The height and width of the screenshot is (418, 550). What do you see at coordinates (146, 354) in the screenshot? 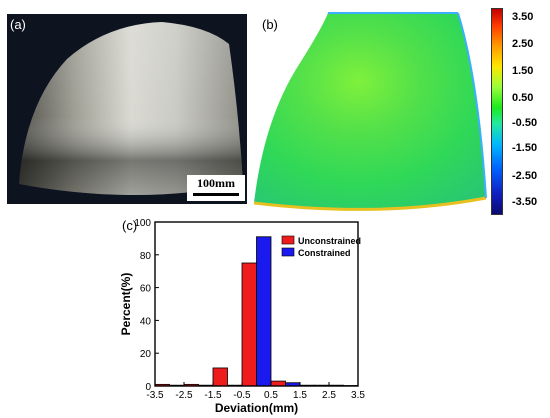
I see `y-tick-label: 20` at bounding box center [146, 354].